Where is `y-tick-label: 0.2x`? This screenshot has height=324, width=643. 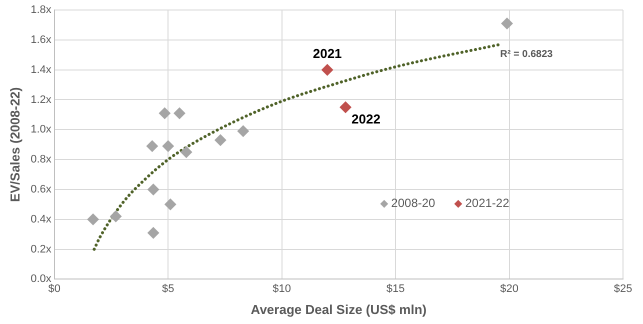 y-tick-label: 0.2x is located at coordinates (41, 249).